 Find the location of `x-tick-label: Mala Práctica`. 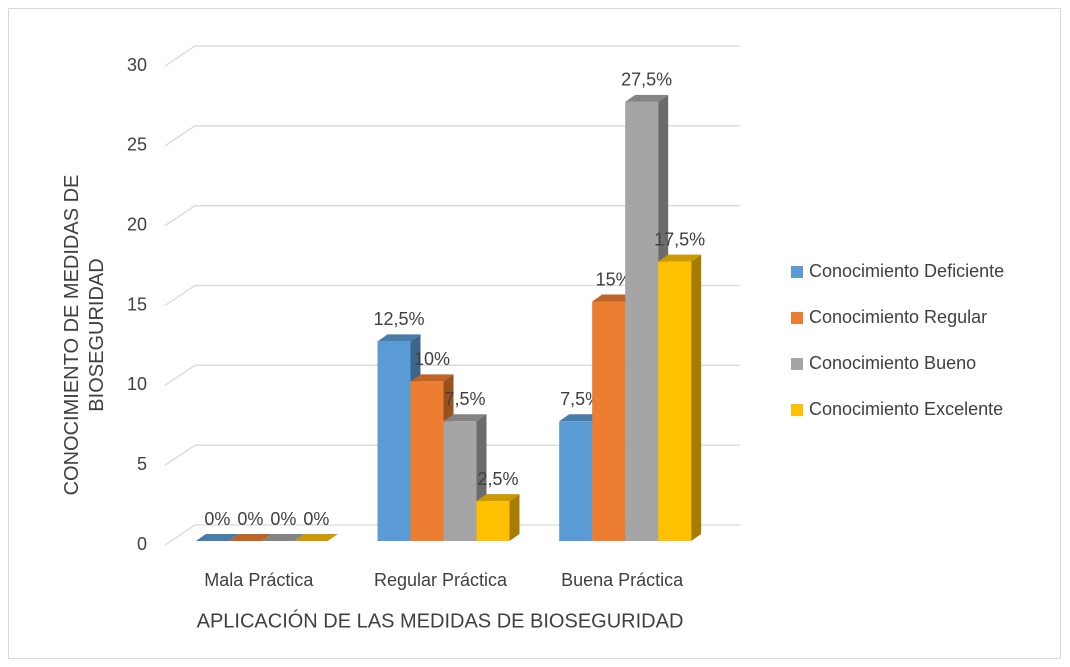

x-tick-label: Mala Práctica is located at coordinates (259, 580).